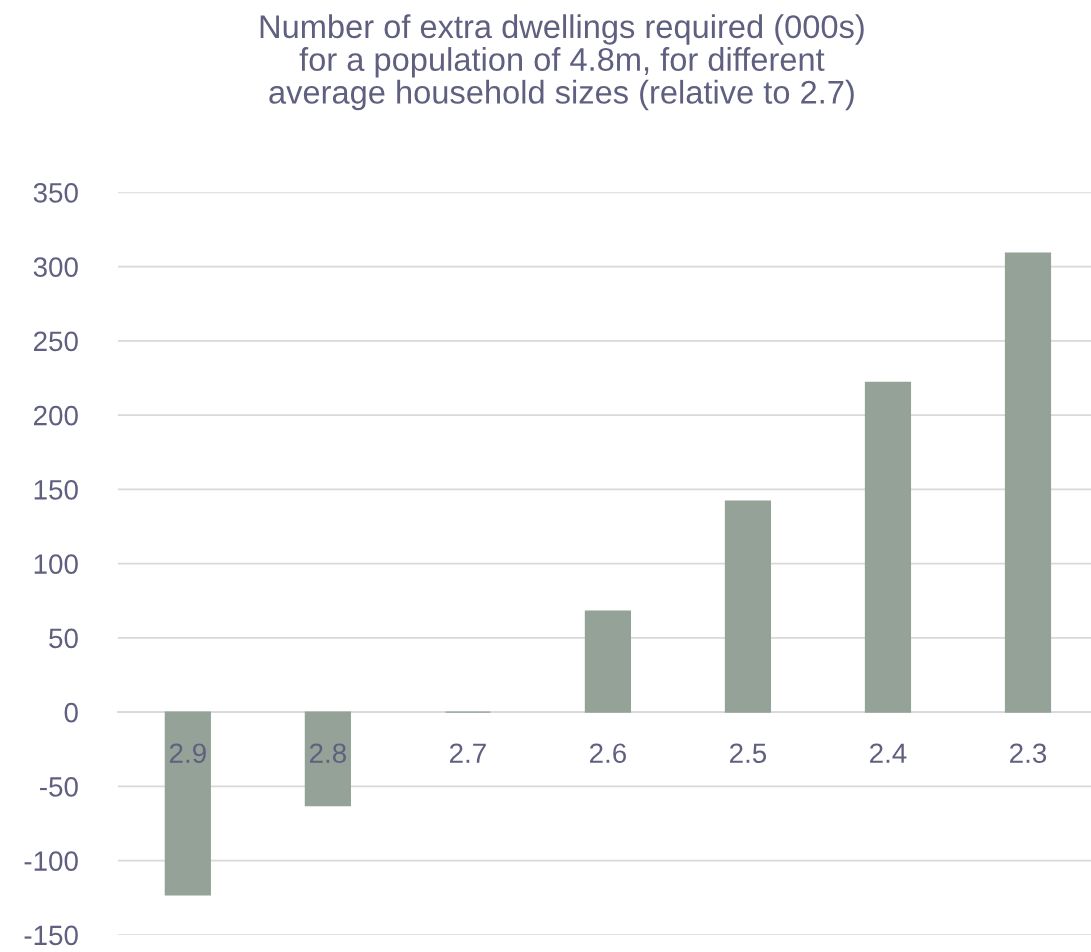 This screenshot has height=952, width=1091. What do you see at coordinates (1028, 753) in the screenshot?
I see `x-tick-label: 2.3` at bounding box center [1028, 753].